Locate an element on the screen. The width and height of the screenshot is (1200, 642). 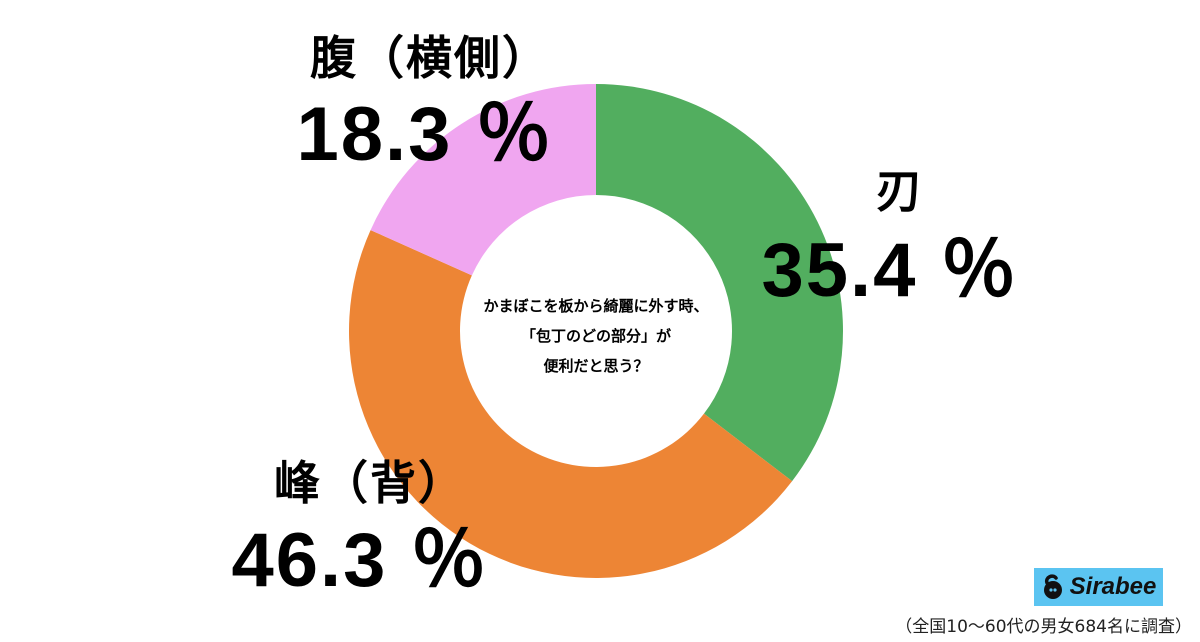
label-blade-pct: 35.4 ％ is located at coordinates (890, 270).